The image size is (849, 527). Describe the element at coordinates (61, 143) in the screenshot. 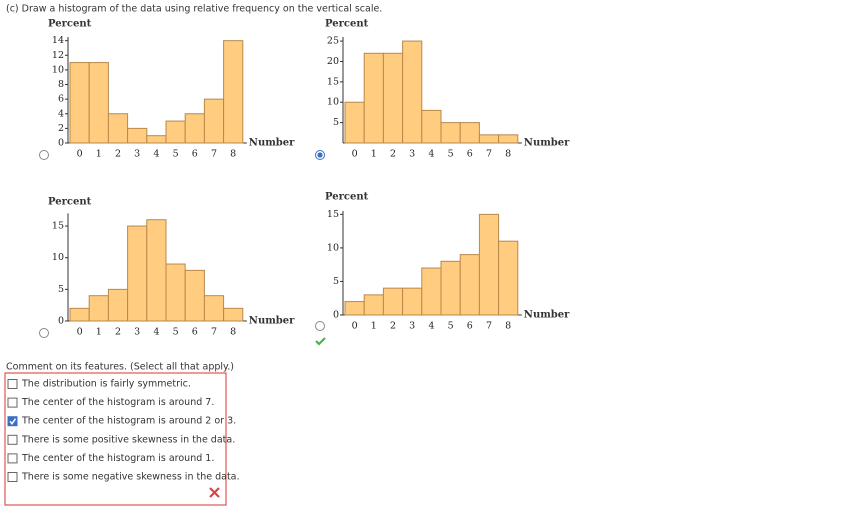

I see `y-tick-label: 0` at that location.